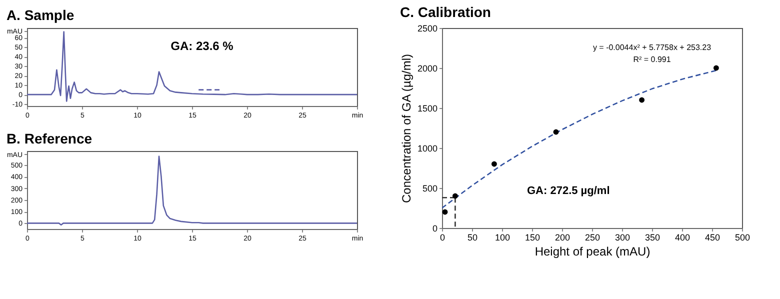  I want to click on x-tick-label: 0, so click(443, 237).